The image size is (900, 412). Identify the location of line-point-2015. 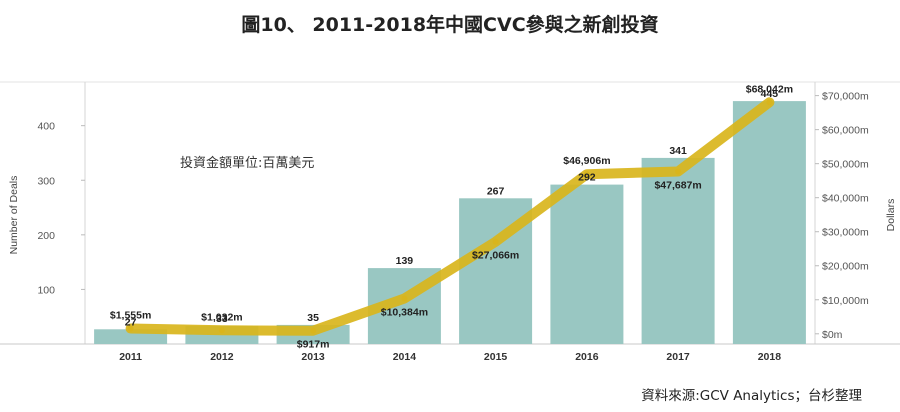
(495, 241).